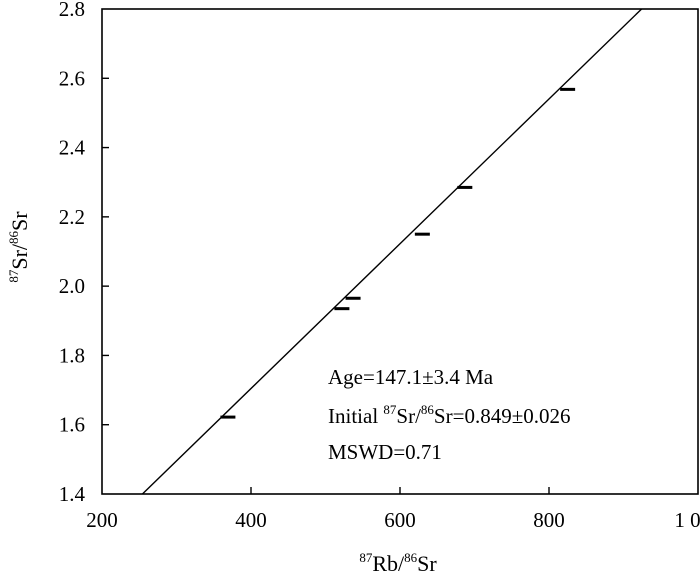 The height and width of the screenshot is (578, 700). What do you see at coordinates (411, 557) in the screenshot?
I see `x-axis-title-sup2: 86` at bounding box center [411, 557].